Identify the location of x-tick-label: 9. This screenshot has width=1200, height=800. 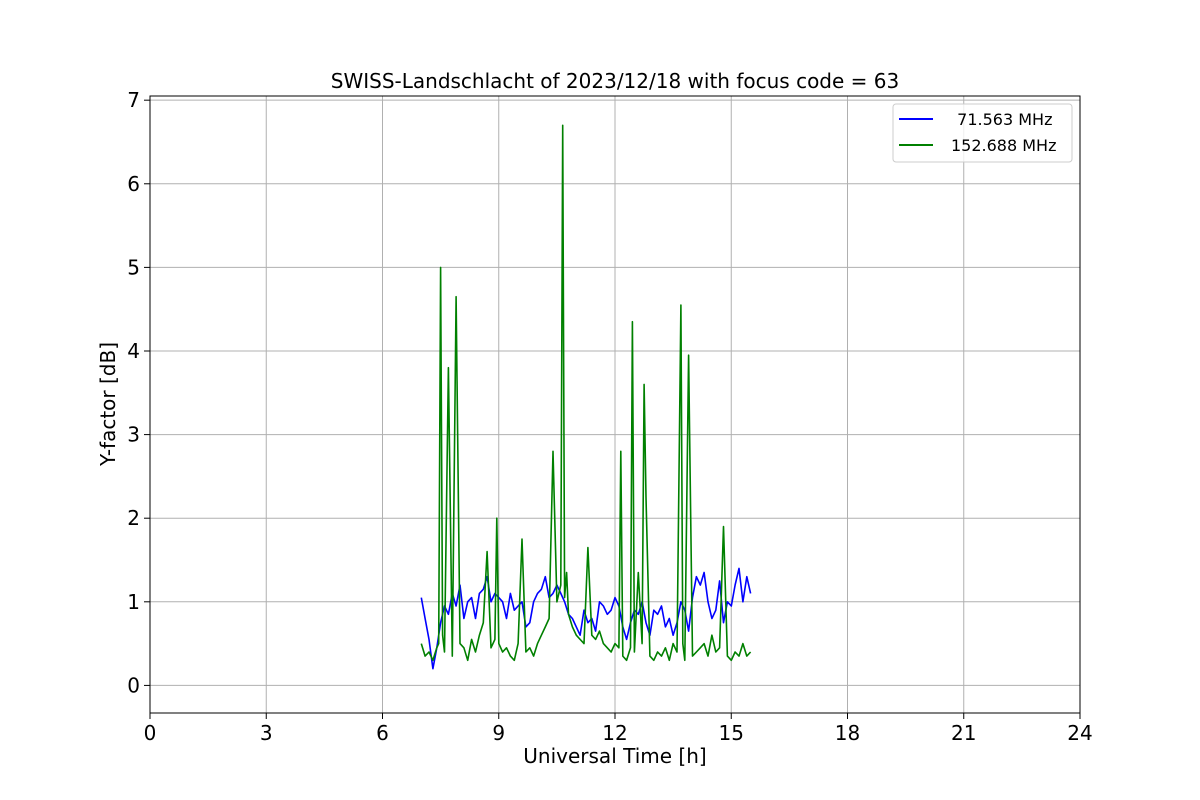
(498, 733).